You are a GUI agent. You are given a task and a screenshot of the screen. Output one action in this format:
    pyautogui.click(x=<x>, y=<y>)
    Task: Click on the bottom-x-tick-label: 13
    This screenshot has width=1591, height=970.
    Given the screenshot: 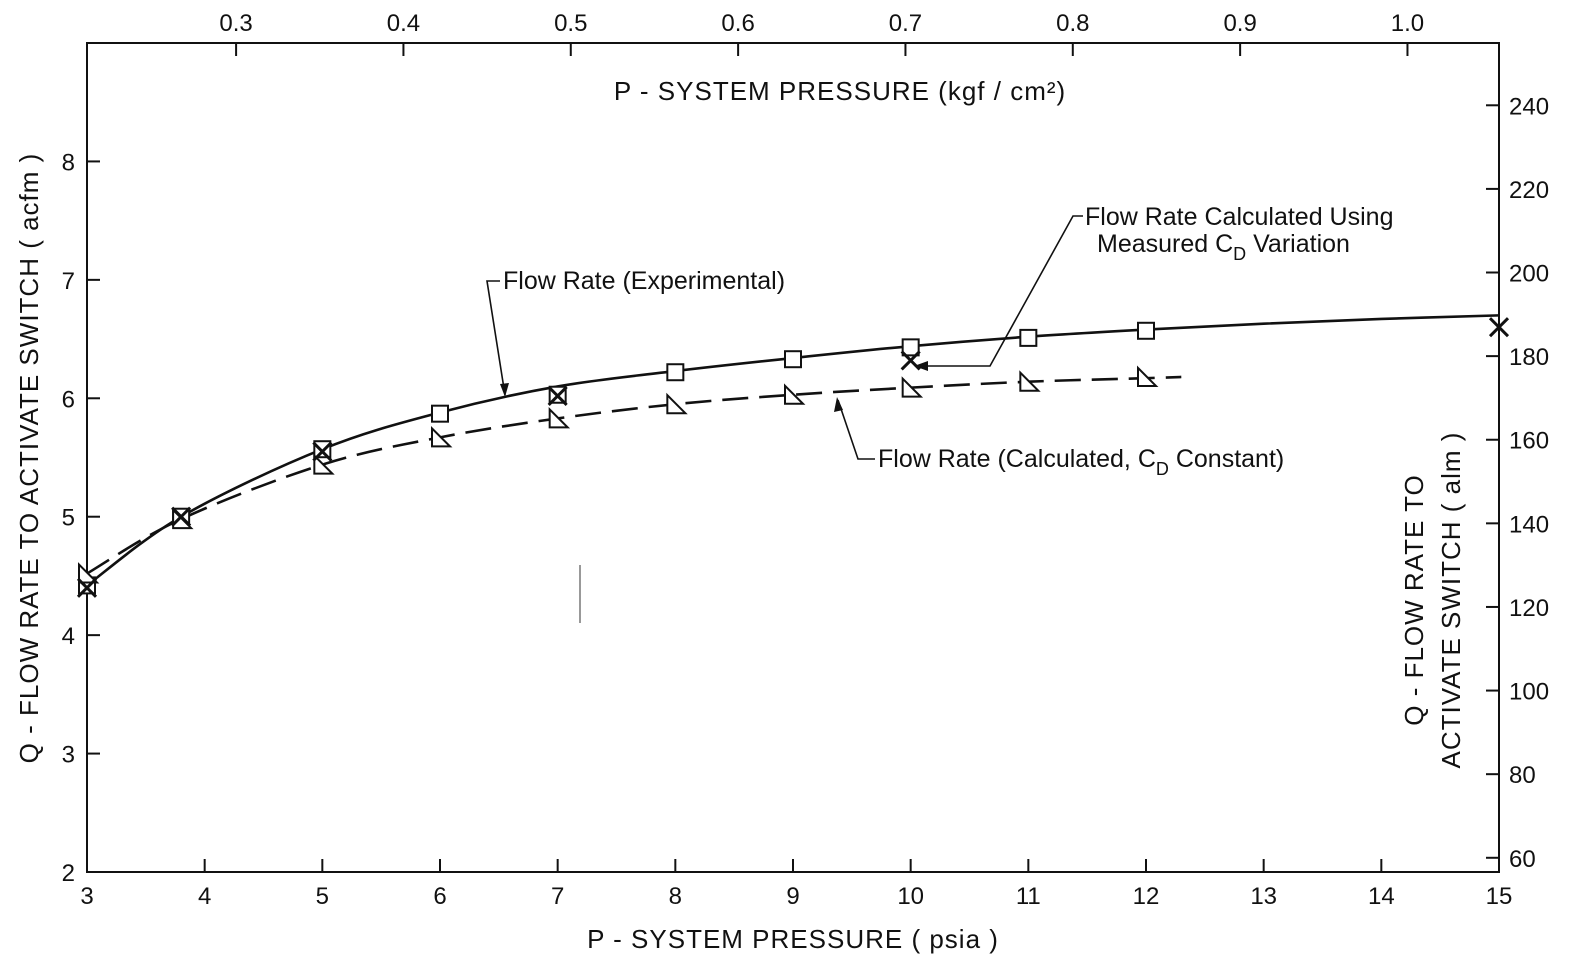 What is the action you would take?
    pyautogui.click(x=1263, y=896)
    